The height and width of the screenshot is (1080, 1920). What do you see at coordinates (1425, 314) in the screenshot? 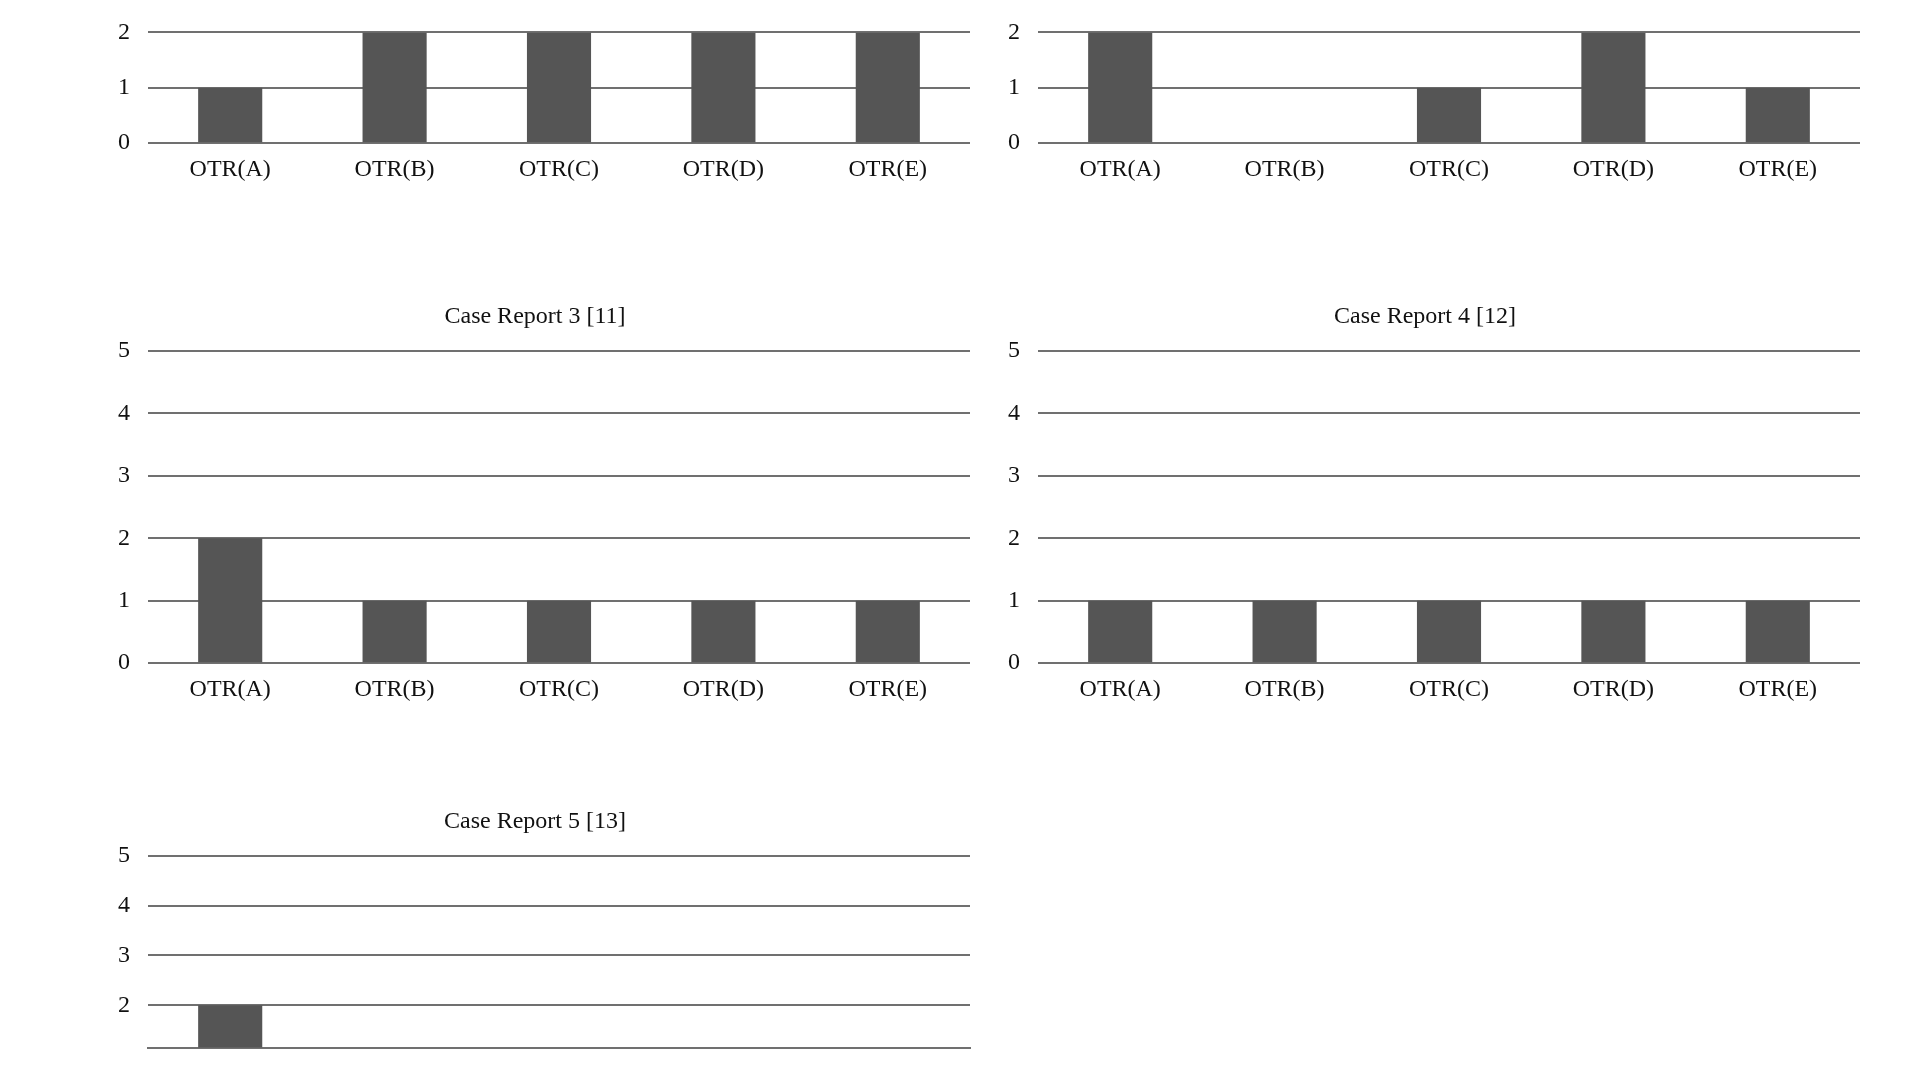
I see `chart-title: Case Report 4 [12]` at bounding box center [1425, 314].